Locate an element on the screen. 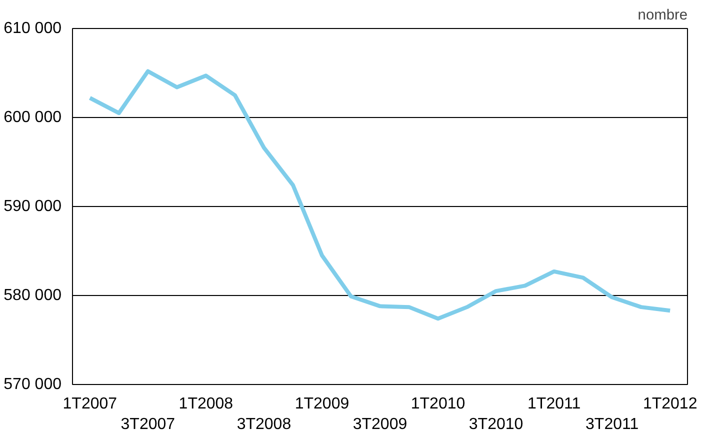 Image resolution: width=712 pixels, height=435 pixels. y-tick-label: 590 000 is located at coordinates (33, 206).